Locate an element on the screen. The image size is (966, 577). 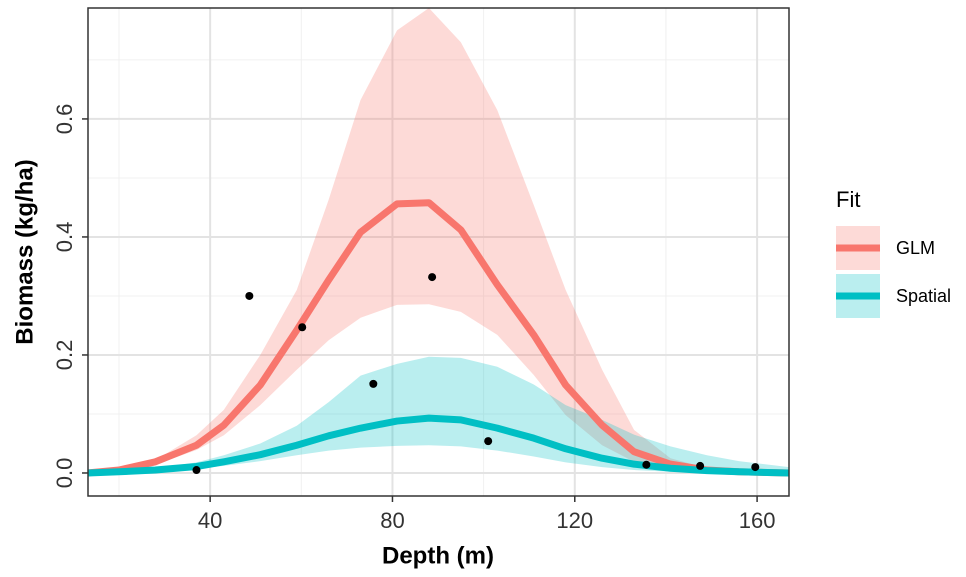
line is located at coordinates (438, 445).